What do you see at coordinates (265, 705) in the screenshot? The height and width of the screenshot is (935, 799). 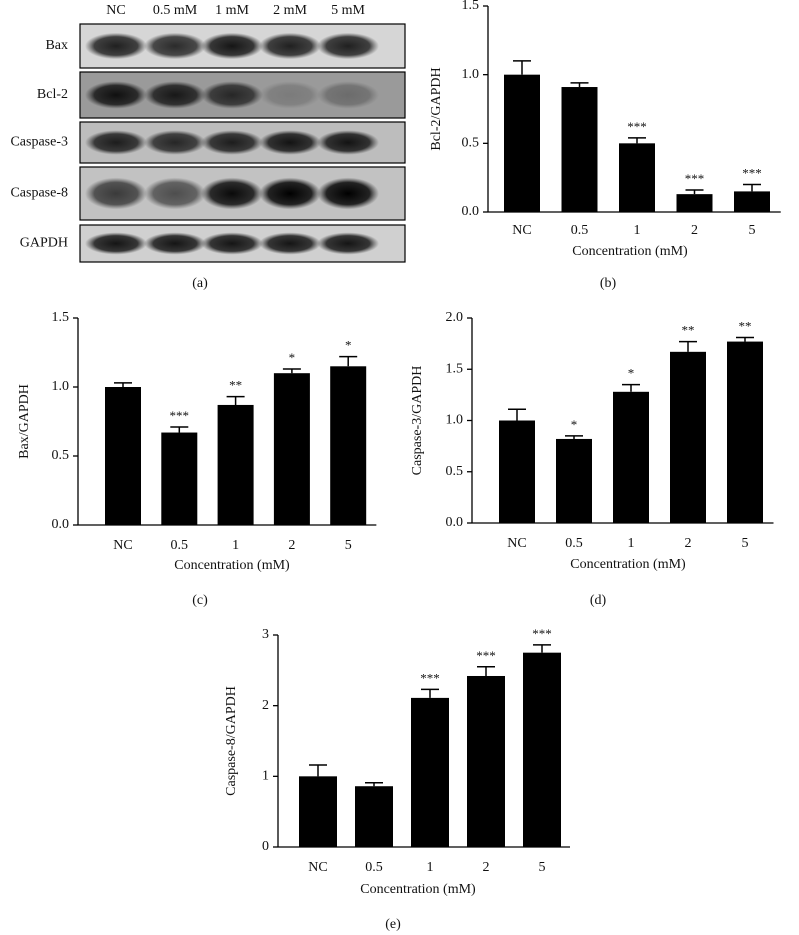 I see `y-tick-label: 2` at bounding box center [265, 705].